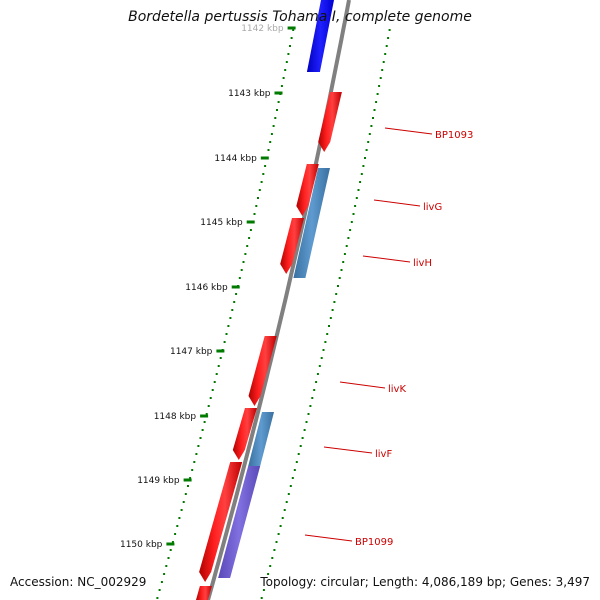  I want to click on gene-label: BP1093, so click(454, 135).